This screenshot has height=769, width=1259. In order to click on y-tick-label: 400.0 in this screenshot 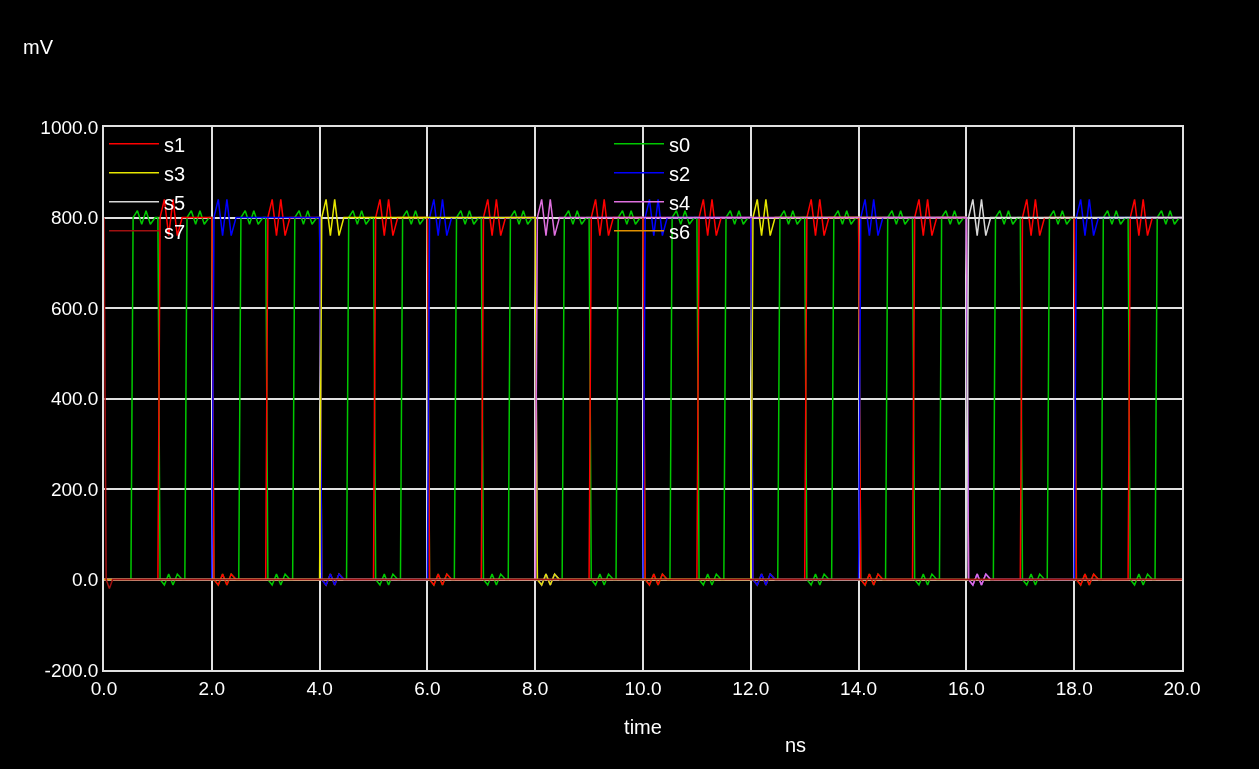, I will do `click(74, 399)`.